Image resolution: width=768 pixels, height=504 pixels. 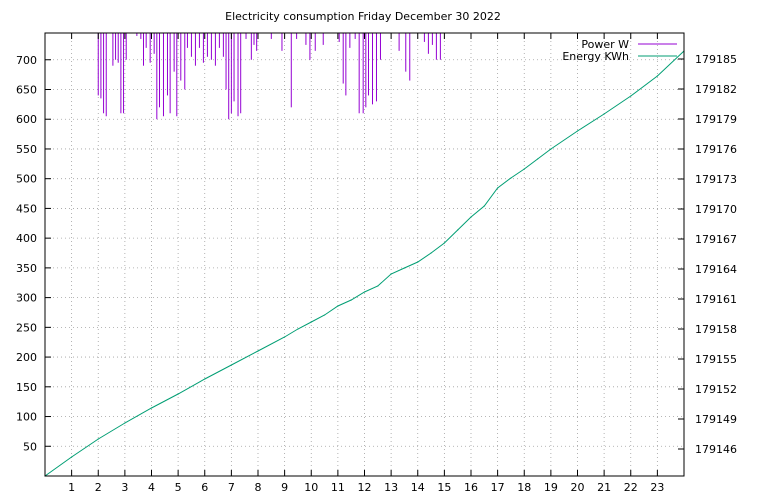 What do you see at coordinates (657, 487) in the screenshot?
I see `x-tick-label: 23` at bounding box center [657, 487].